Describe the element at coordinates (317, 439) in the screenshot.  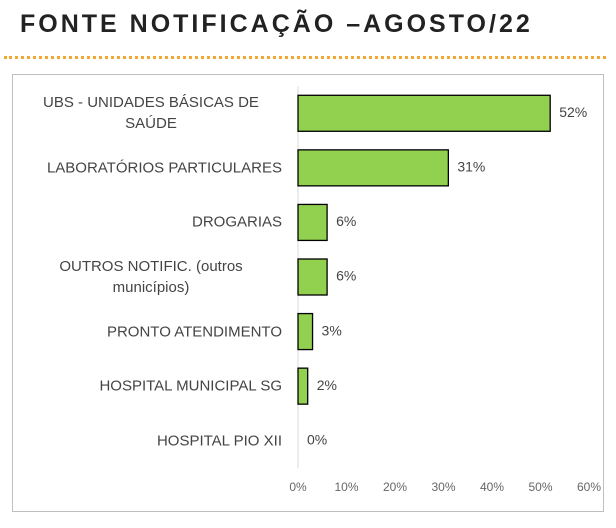
I see `data-label: 0%` at that location.